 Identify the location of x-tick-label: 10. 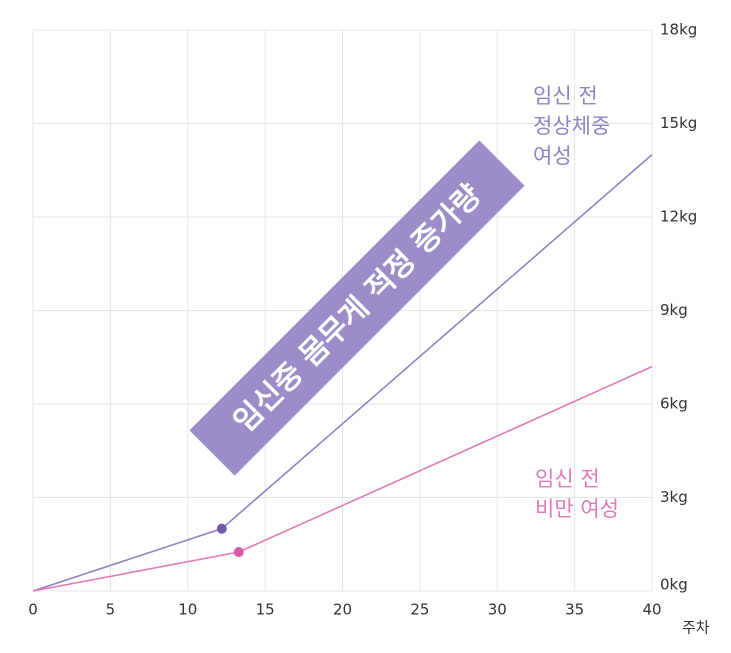
(187, 610).